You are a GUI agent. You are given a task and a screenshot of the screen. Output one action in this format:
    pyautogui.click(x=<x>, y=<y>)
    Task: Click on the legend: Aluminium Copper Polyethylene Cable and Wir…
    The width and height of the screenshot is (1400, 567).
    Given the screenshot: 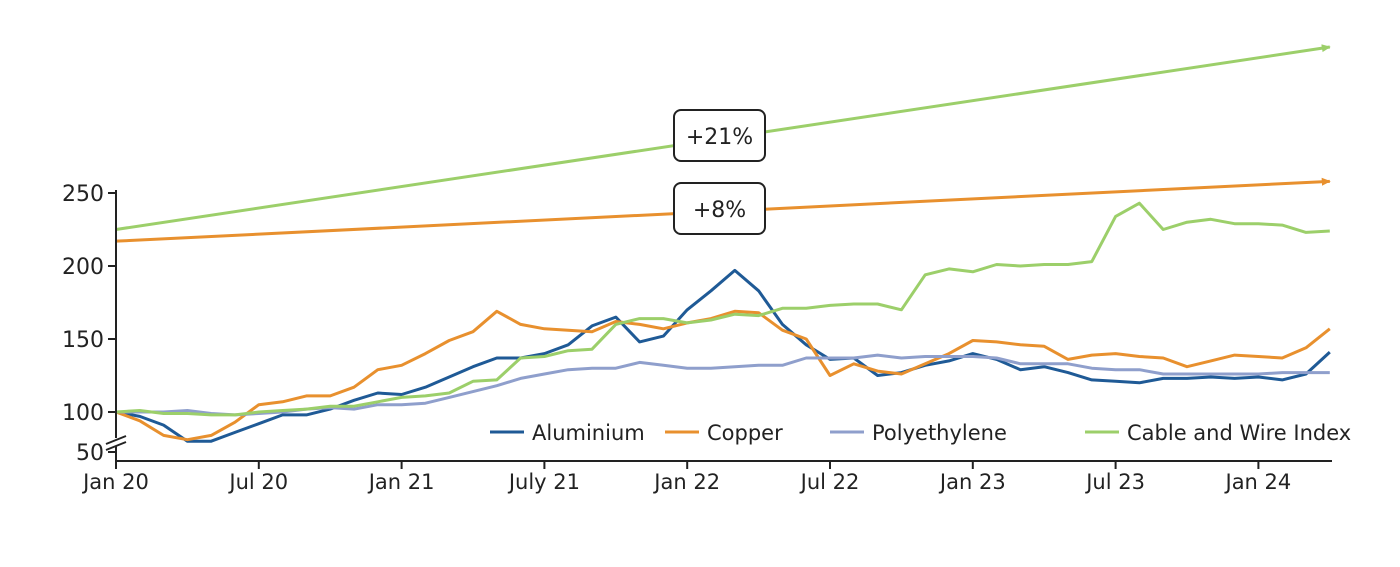 What is the action you would take?
    pyautogui.click(x=910, y=431)
    